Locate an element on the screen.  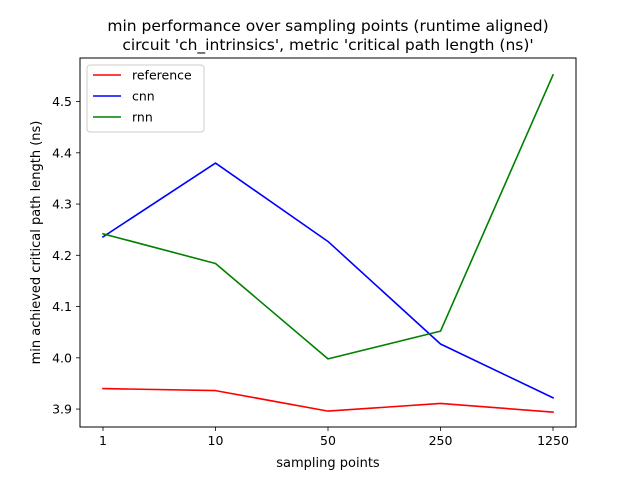
legend-label-cnn: cnn is located at coordinates (143, 96).